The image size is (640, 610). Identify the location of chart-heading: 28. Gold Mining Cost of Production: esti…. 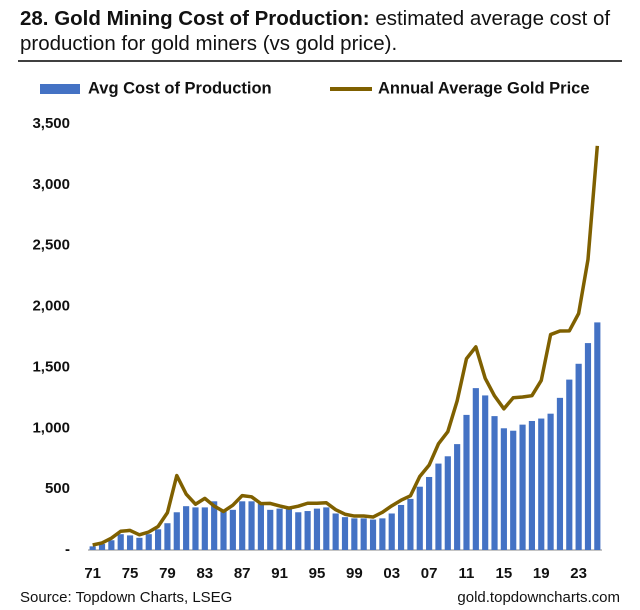
(320, 31).